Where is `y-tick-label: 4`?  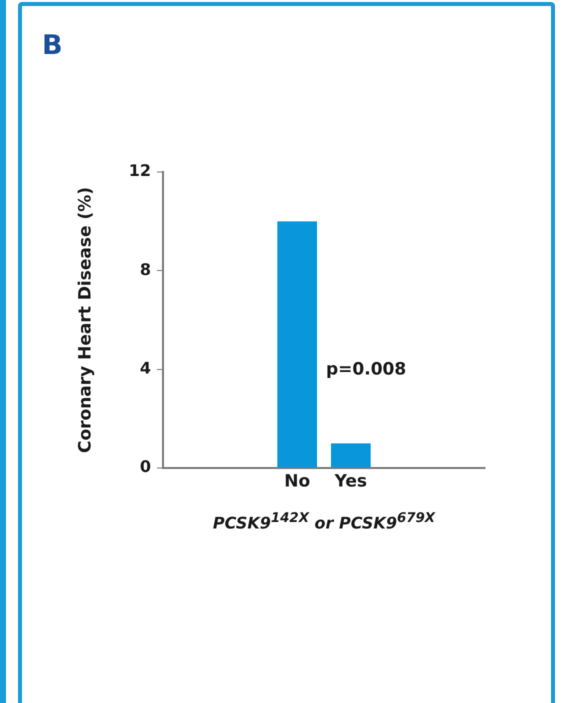
y-tick-label: 4 is located at coordinates (145, 368).